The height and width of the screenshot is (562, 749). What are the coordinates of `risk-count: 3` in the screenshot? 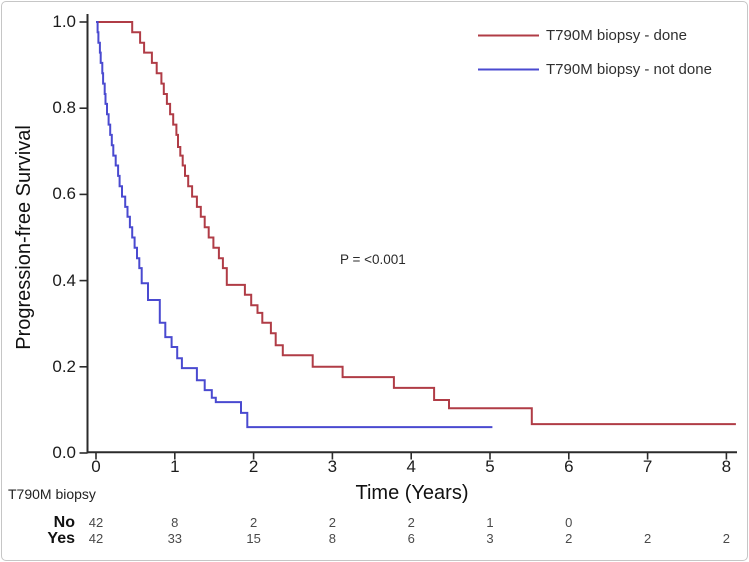 It's located at (490, 538).